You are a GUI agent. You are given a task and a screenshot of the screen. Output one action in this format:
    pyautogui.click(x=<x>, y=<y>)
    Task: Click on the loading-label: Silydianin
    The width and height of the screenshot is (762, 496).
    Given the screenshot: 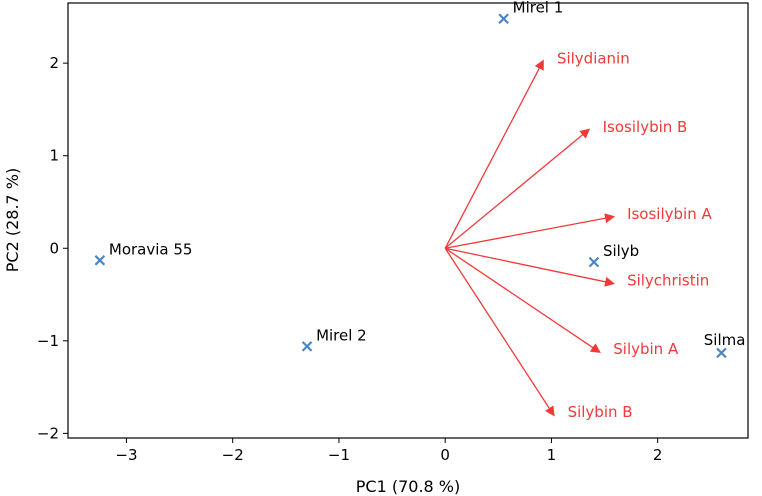 What is the action you would take?
    pyautogui.click(x=593, y=58)
    